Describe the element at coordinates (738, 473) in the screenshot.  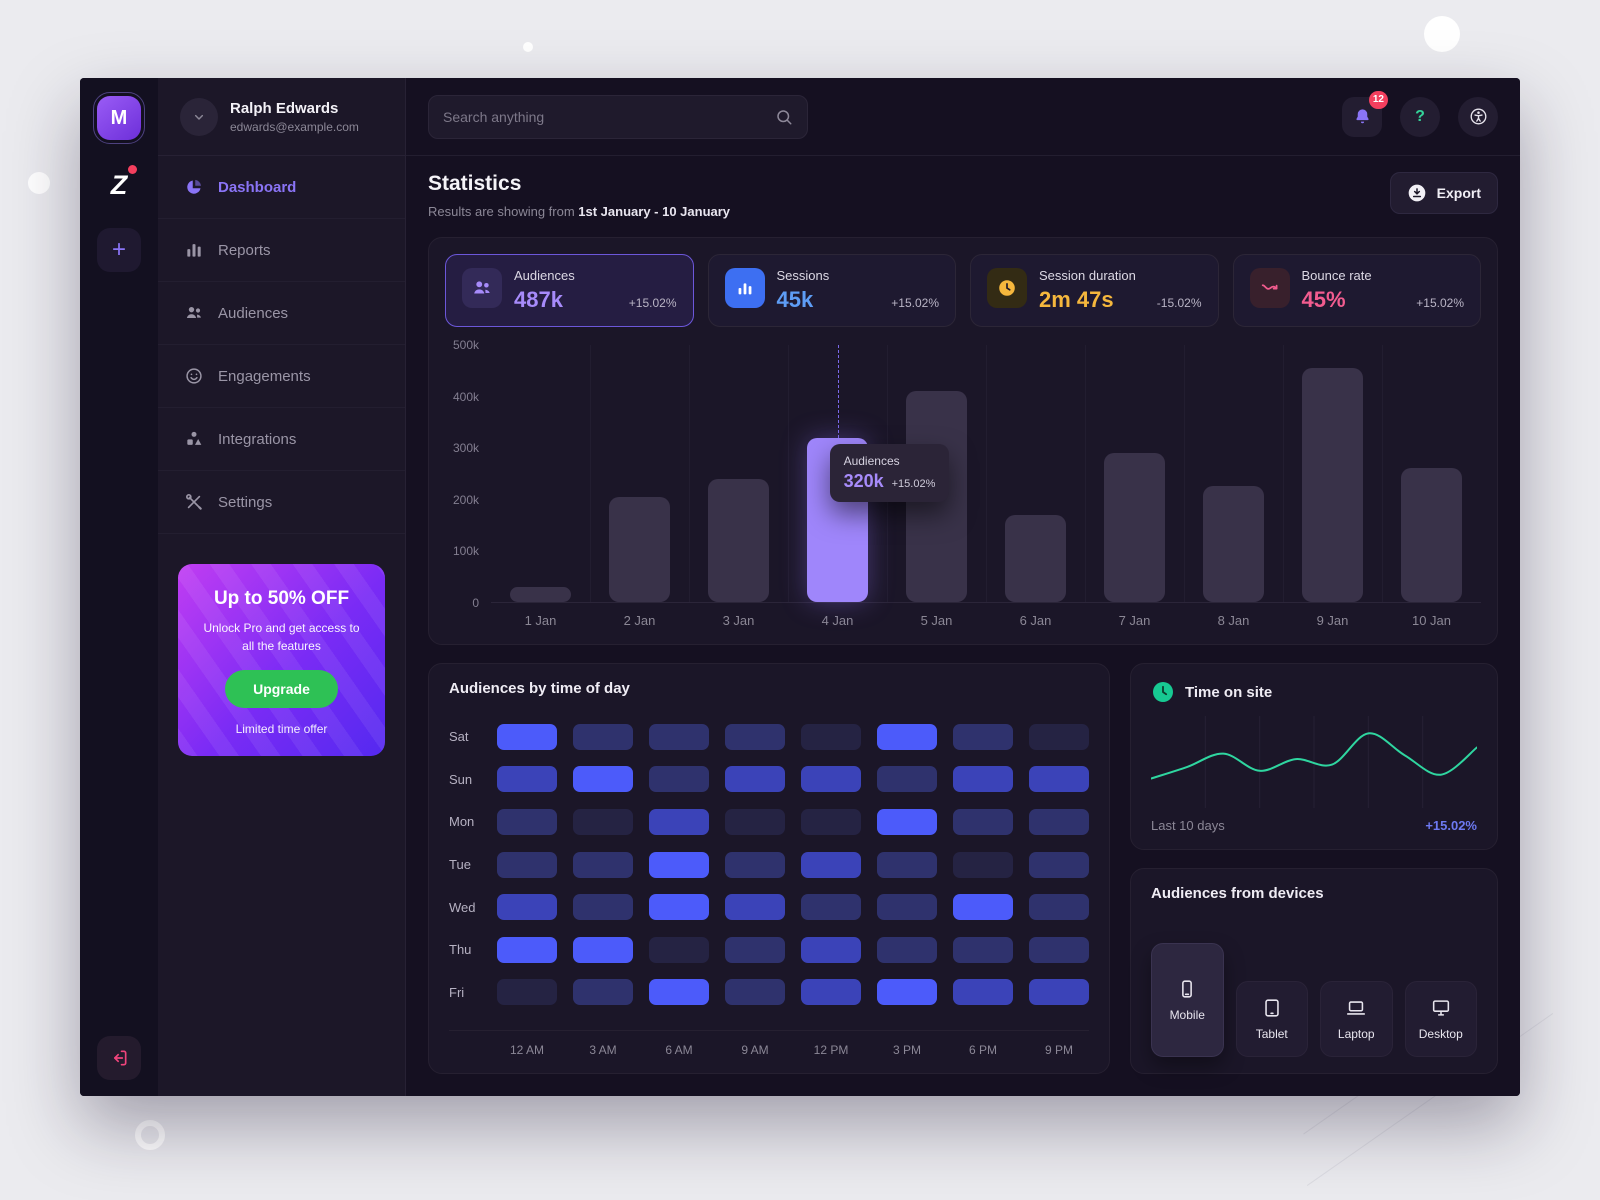
I see `bar-3-jan` at that location.